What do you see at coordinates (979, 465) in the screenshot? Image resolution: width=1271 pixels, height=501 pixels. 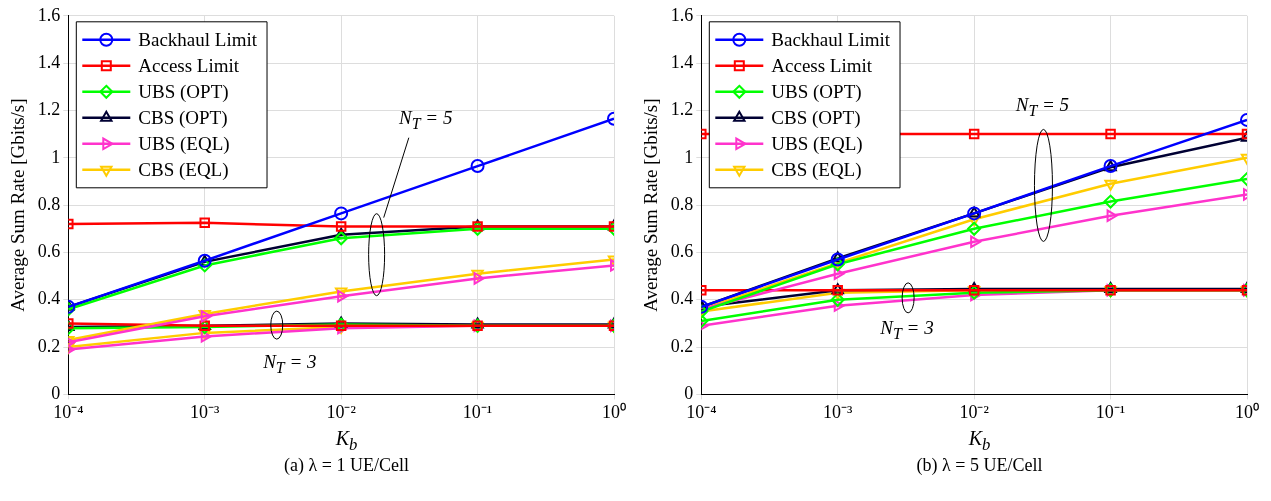 I see `text: (b) λ = 5 UE/Cell` at bounding box center [979, 465].